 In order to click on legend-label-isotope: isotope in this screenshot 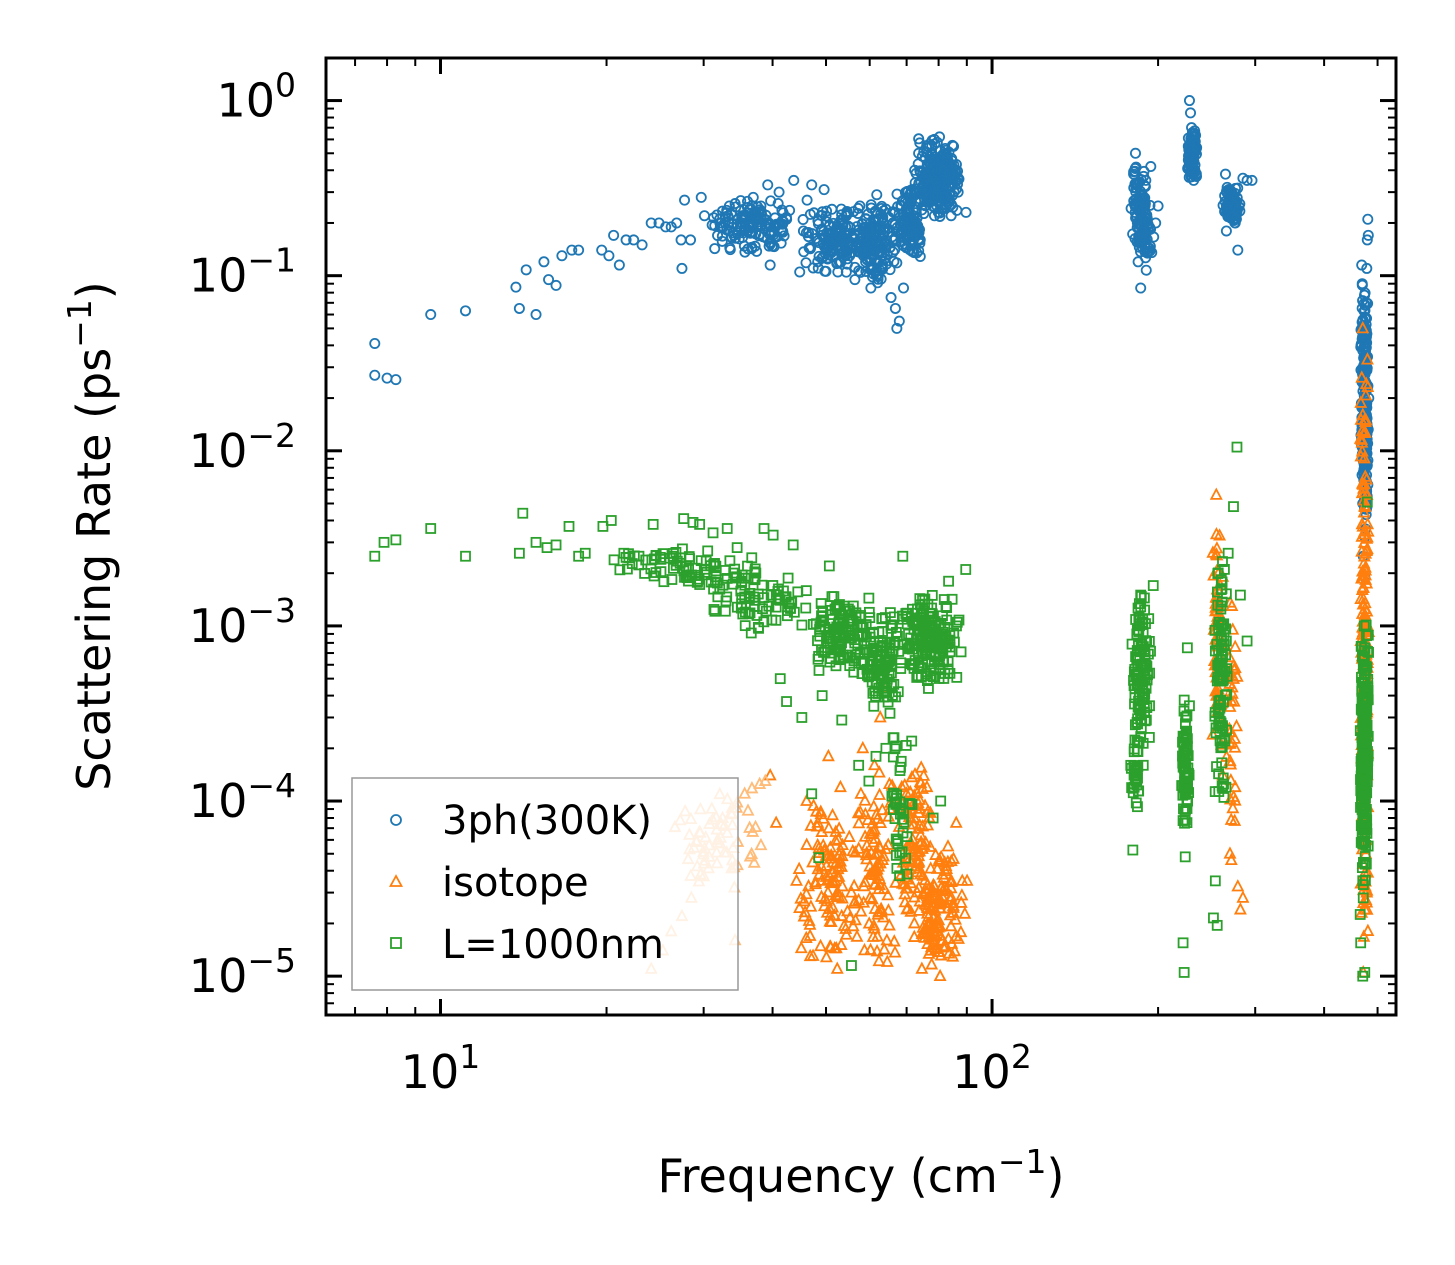, I will do `click(515, 883)`.